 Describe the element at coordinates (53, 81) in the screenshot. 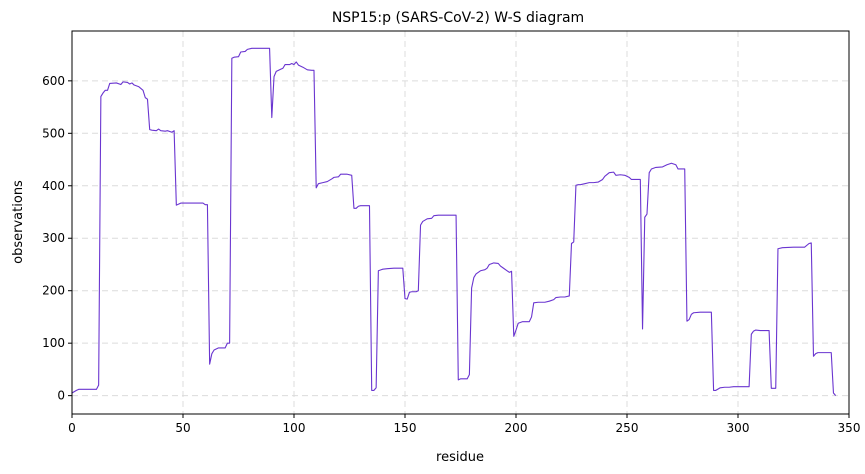

I see `y-tick-label: 600` at that location.